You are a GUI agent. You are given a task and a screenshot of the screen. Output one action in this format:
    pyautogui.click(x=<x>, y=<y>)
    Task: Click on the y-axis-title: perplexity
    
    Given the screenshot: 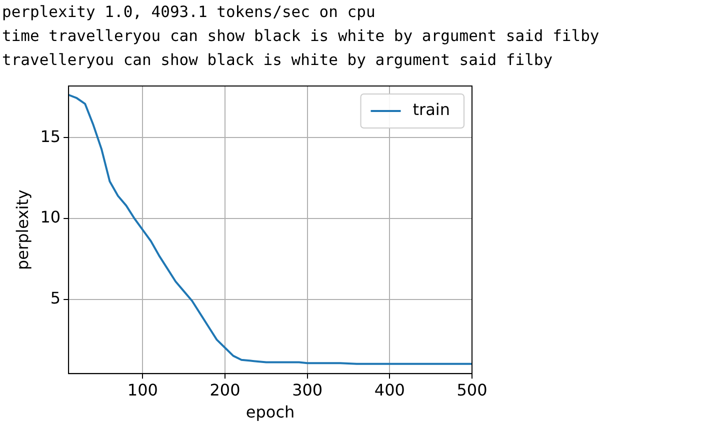 What is the action you would take?
    pyautogui.click(x=22, y=230)
    